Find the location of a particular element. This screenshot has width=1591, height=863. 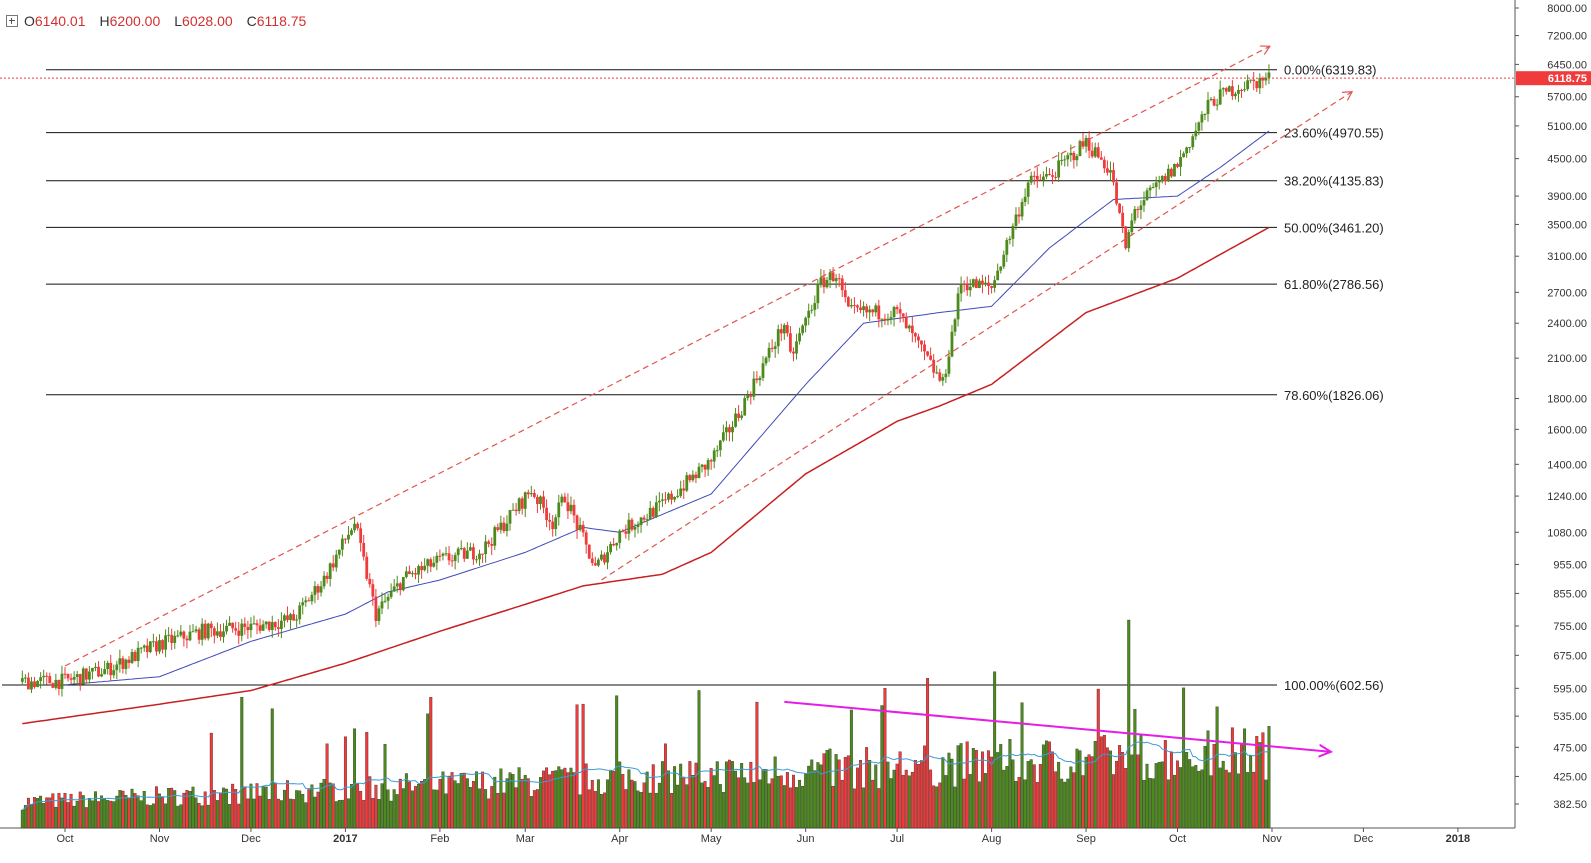

price-tick-label: 2700.00 is located at coordinates (1567, 293).